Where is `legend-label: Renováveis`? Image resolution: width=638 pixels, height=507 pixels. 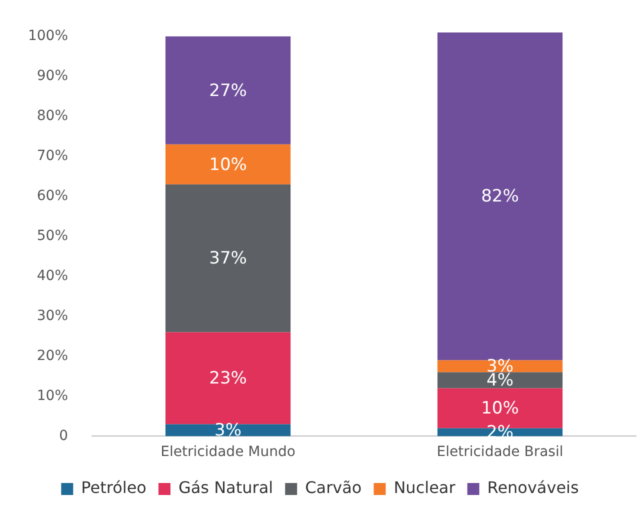
legend-label: Renováveis is located at coordinates (533, 488).